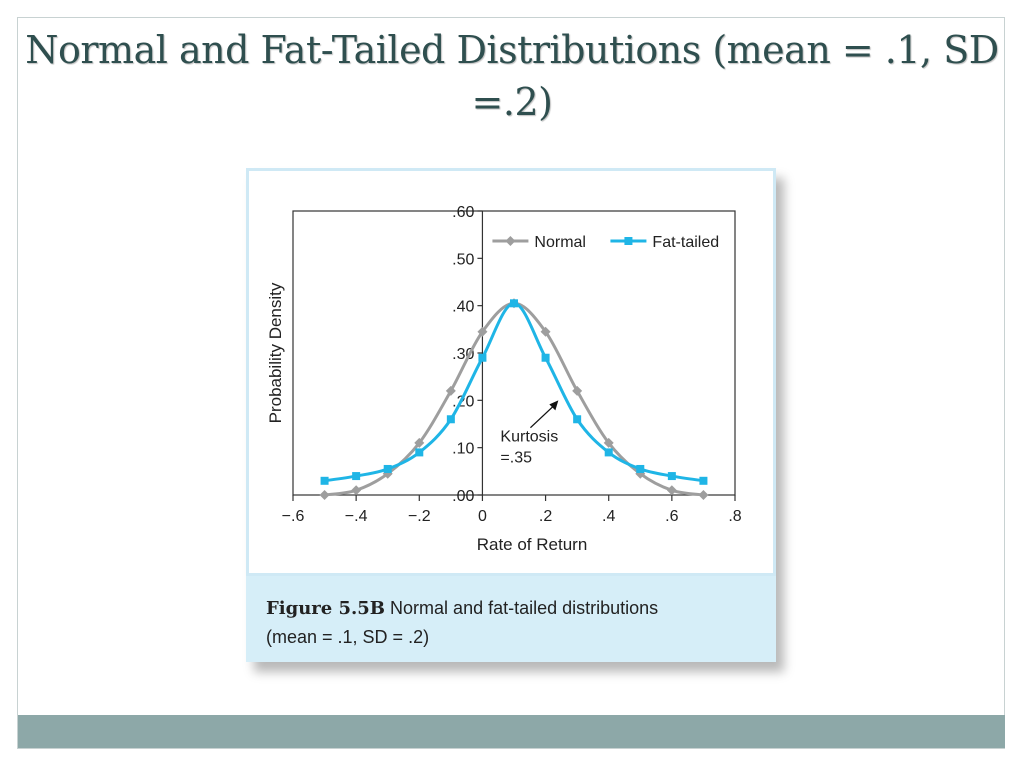 This screenshot has height=768, width=1024. What do you see at coordinates (608, 516) in the screenshot?
I see `x-tick-label: .4` at bounding box center [608, 516].